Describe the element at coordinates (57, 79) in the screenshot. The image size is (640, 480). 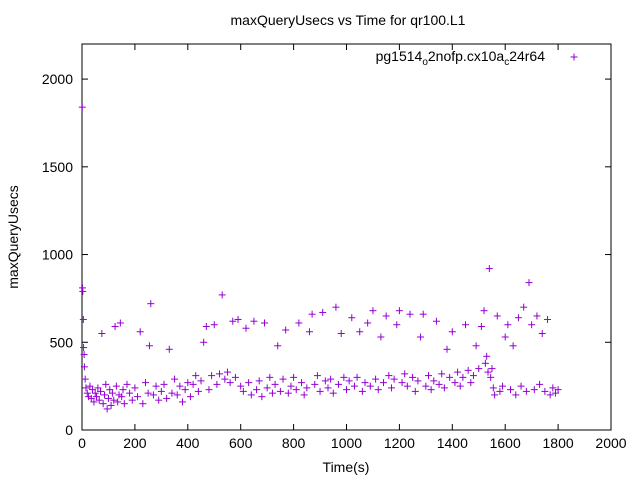
I see `y-tick-label: 2000` at that location.